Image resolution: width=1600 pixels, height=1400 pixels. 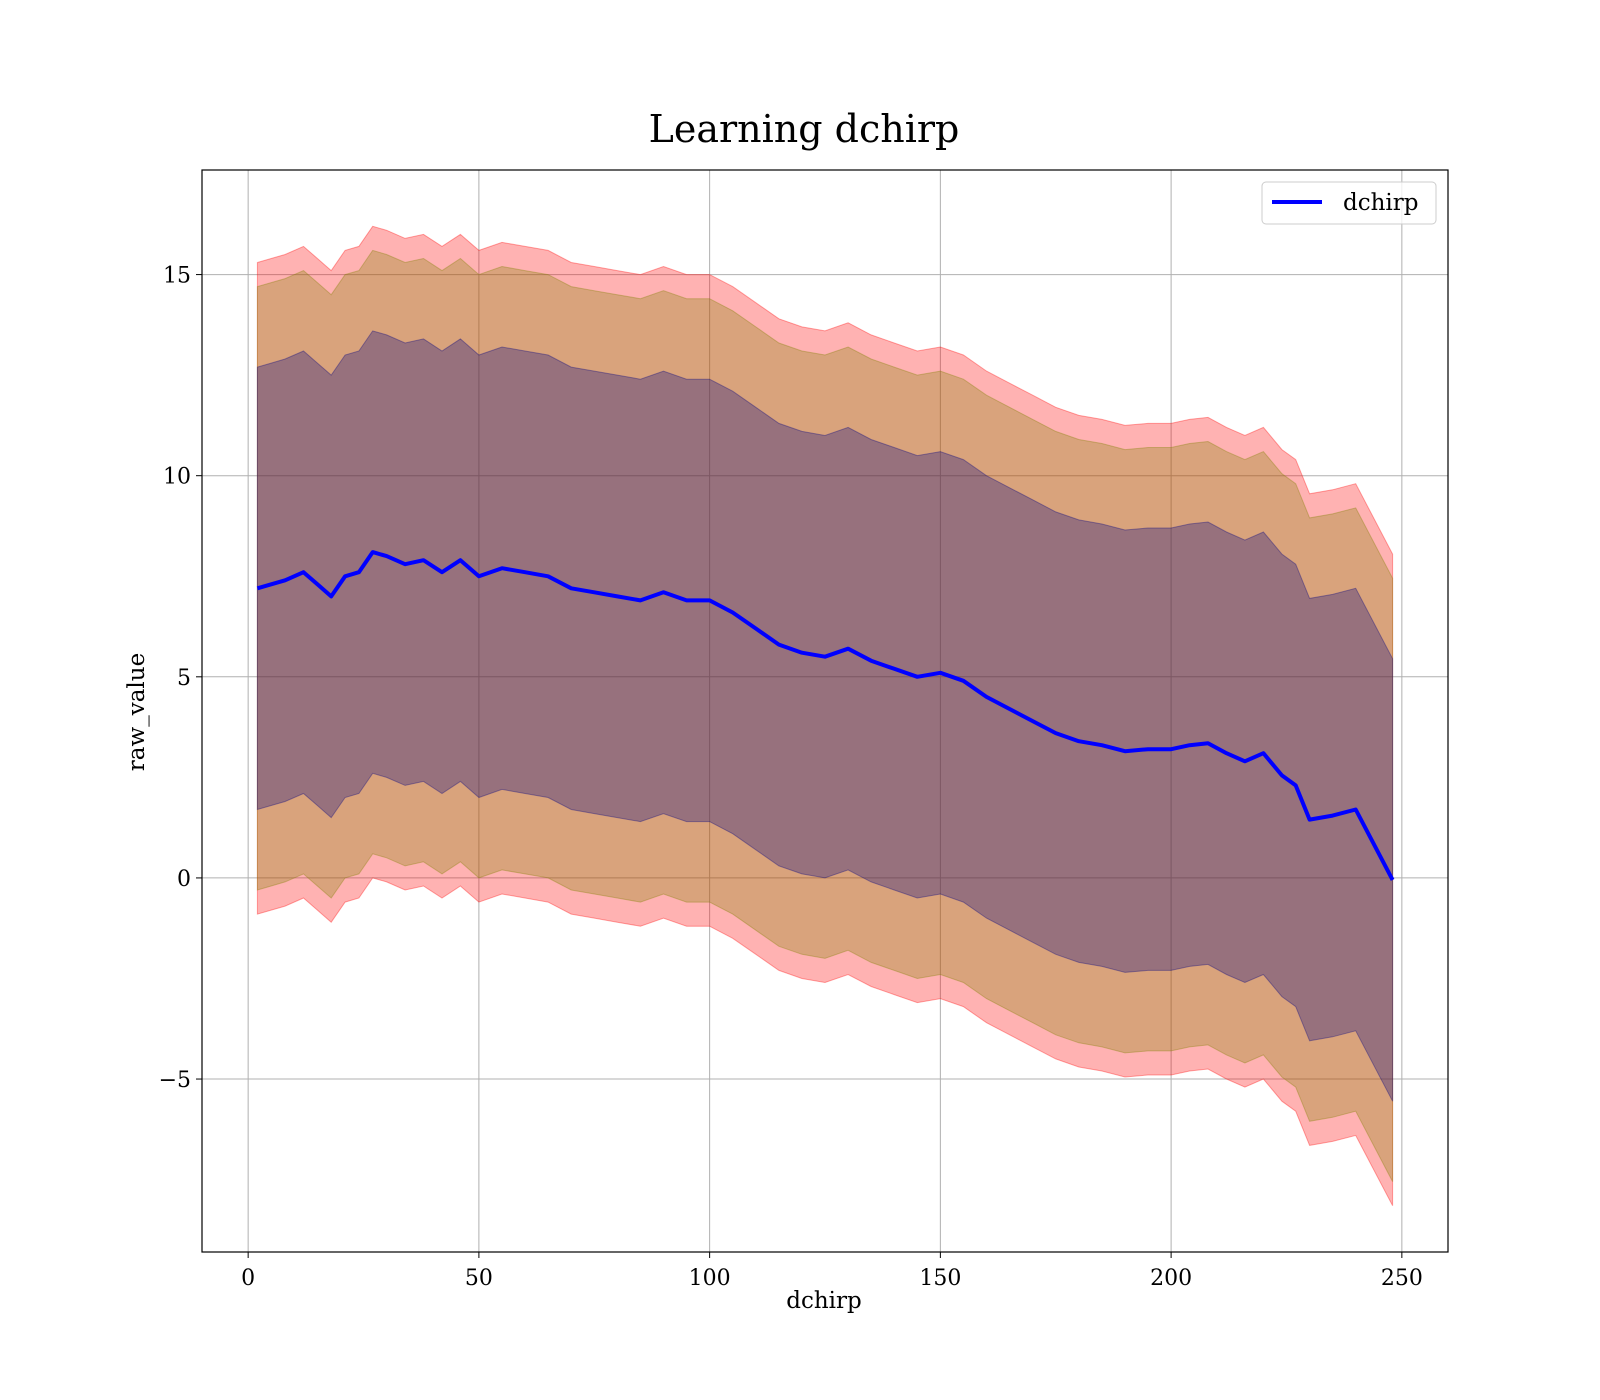 I want to click on y-axis-ticks: −5 0 5 10 15, so click(x=180, y=678).